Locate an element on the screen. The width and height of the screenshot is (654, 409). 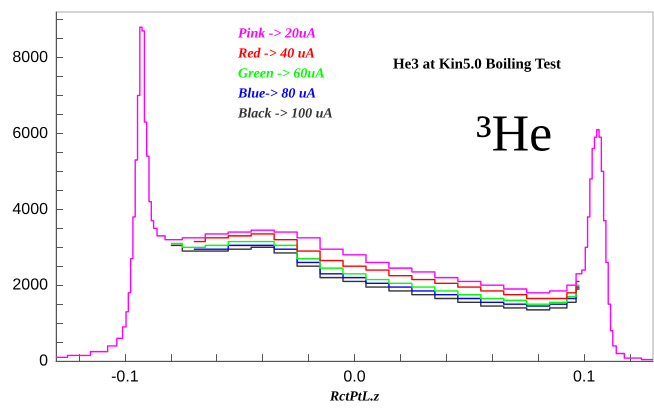
text: Red -> 40 uA is located at coordinates (276, 54).